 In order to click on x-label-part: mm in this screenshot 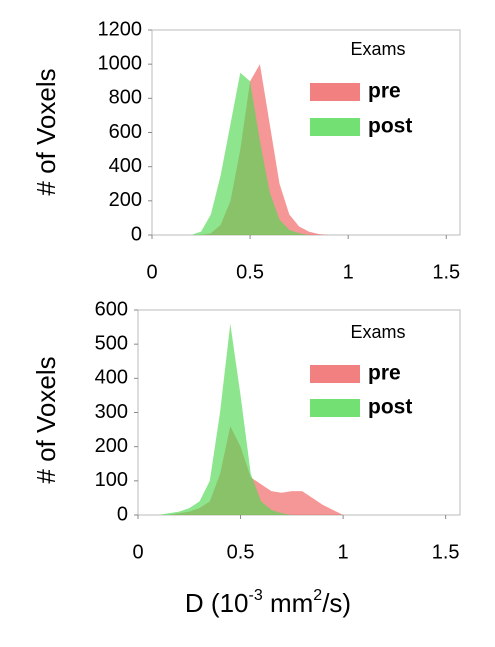, I will do `click(288, 603)`.